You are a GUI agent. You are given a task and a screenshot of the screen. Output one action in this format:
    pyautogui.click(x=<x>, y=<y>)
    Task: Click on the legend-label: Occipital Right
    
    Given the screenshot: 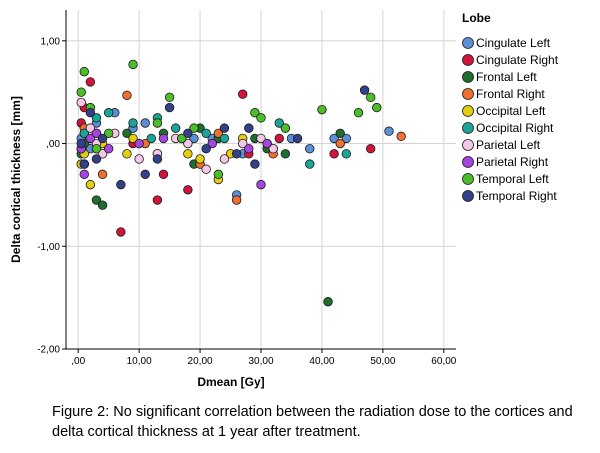 What is the action you would take?
    pyautogui.click(x=515, y=128)
    